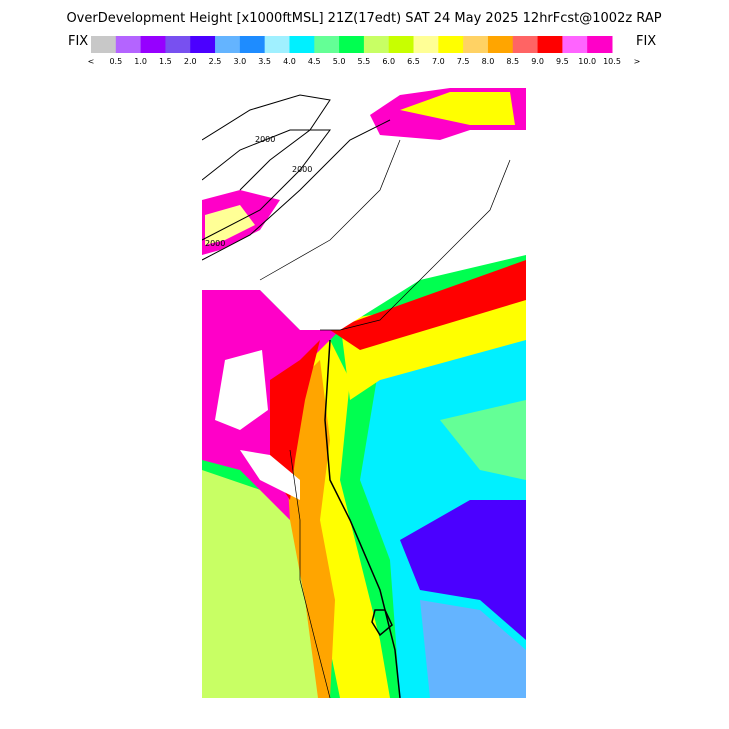  What do you see at coordinates (314, 61) in the screenshot?
I see `legend-label: 4.5` at bounding box center [314, 61].